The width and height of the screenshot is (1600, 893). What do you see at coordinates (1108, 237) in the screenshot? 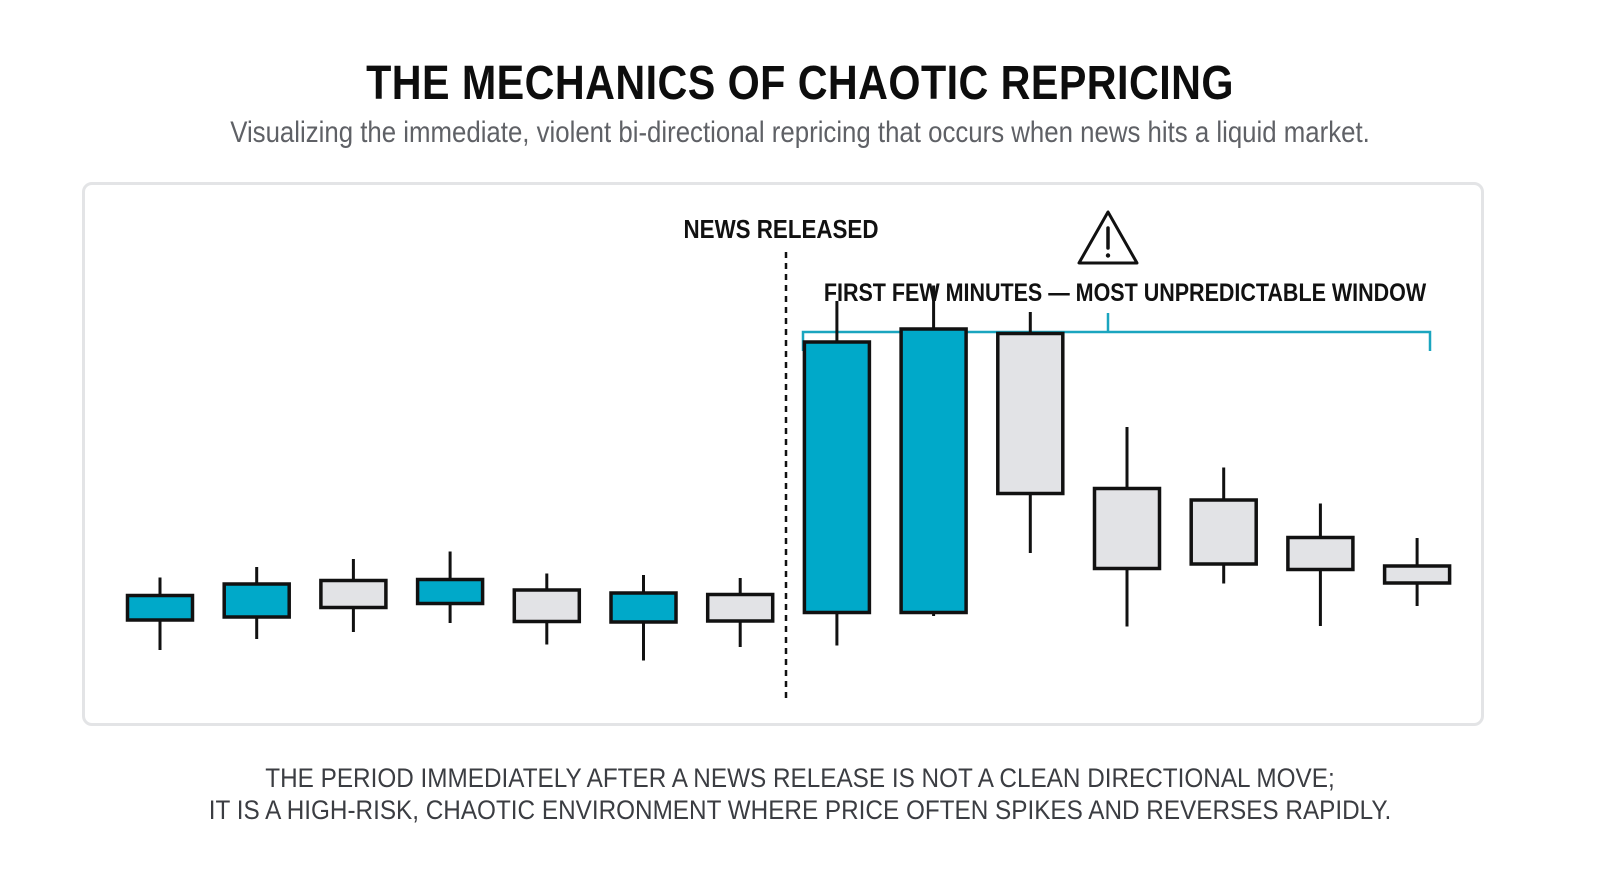
I see `warning-triangle-icon` at bounding box center [1108, 237].